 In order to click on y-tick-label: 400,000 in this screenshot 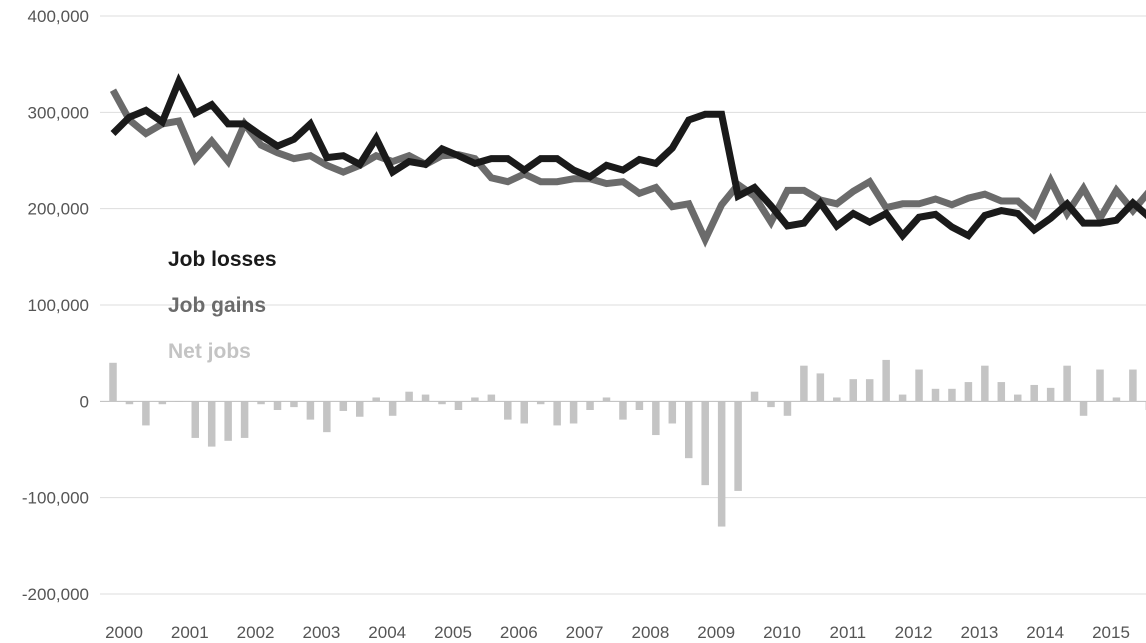, I will do `click(58, 16)`.